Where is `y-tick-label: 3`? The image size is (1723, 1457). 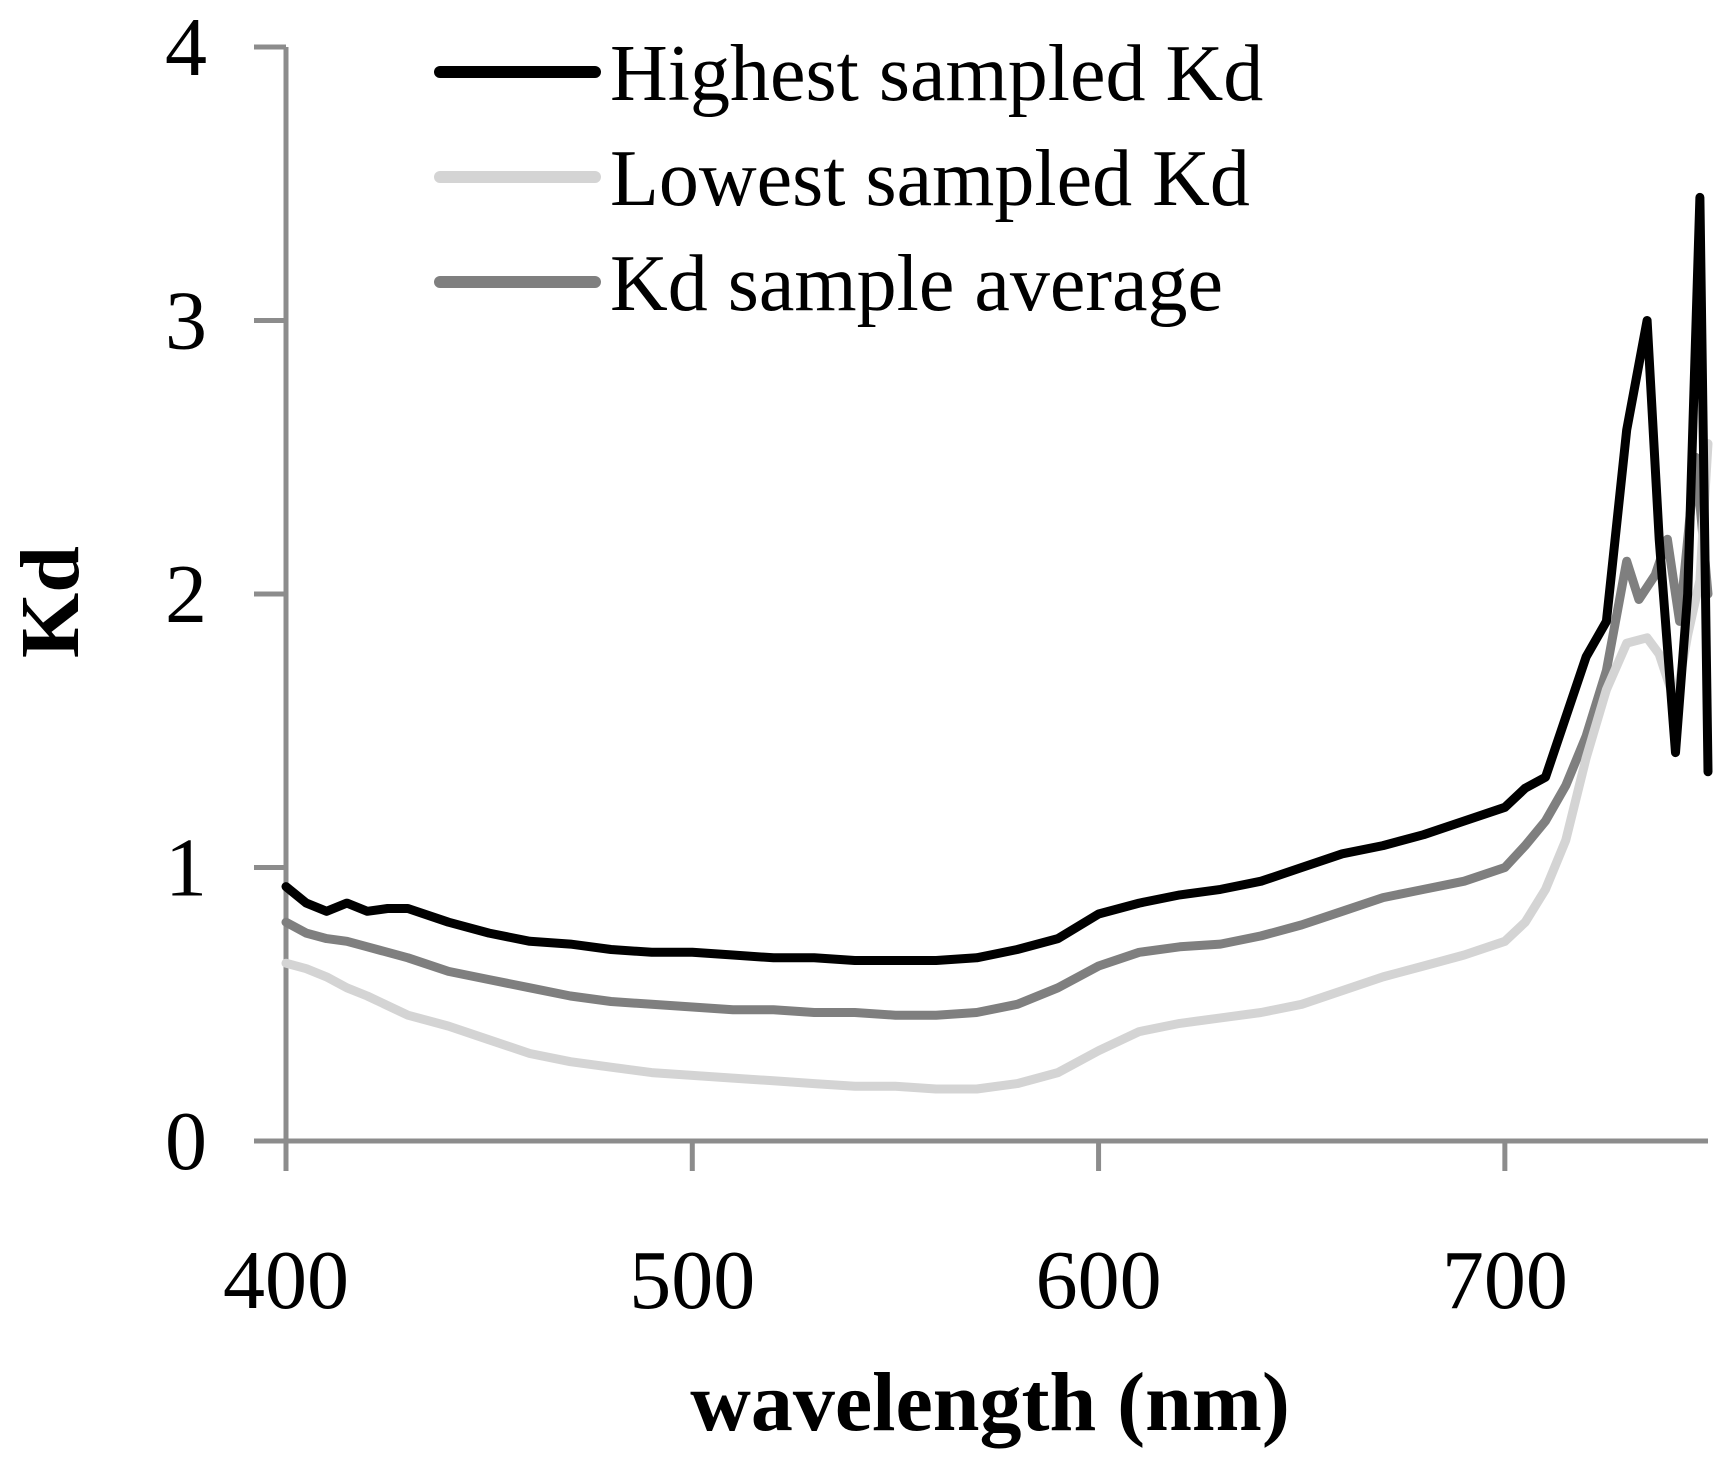
y-tick-label: 3 is located at coordinates (186, 321).